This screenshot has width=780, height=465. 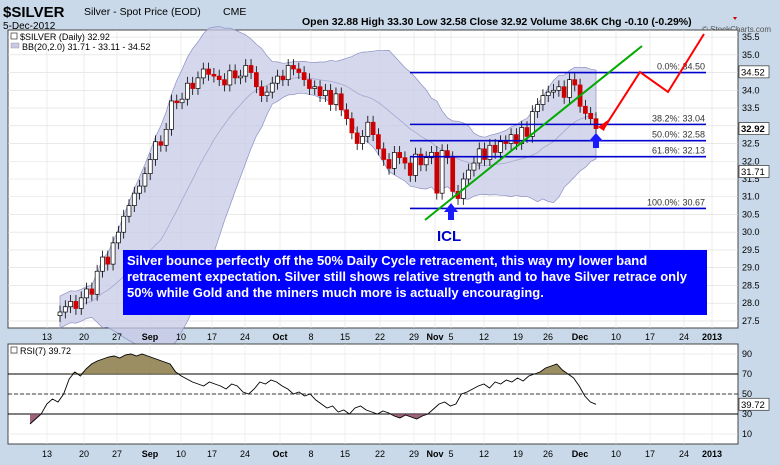 What do you see at coordinates (751, 197) in the screenshot?
I see `price-tick-label: 31.0` at bounding box center [751, 197].